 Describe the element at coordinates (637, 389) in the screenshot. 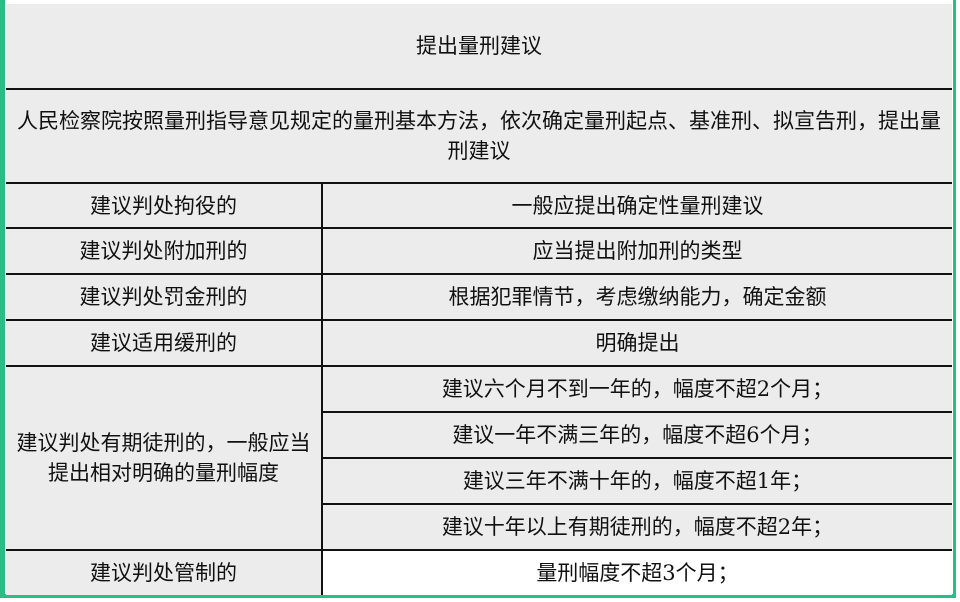

I see `group-item: 建议六个月不到一年的，幅度不超2个月；` at that location.